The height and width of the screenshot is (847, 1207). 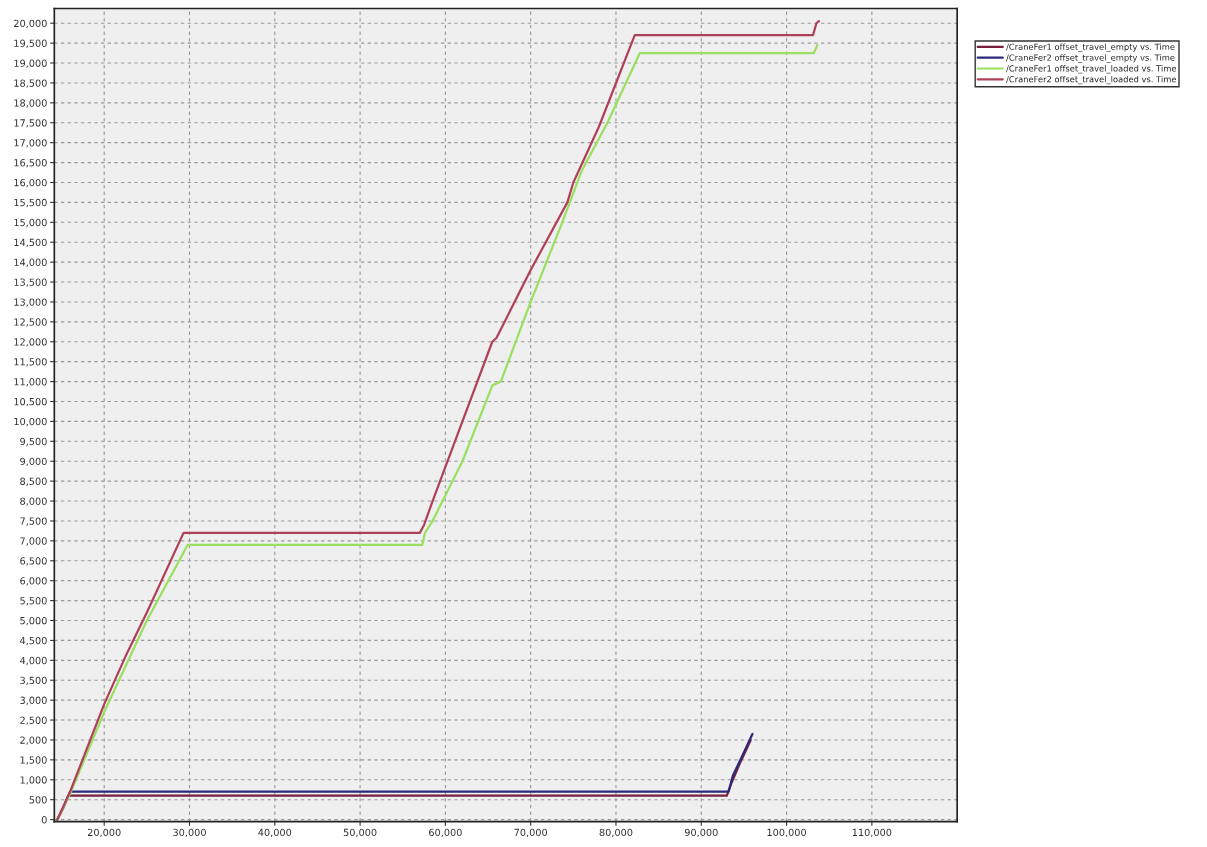 What do you see at coordinates (445, 833) in the screenshot?
I see `x-tick-label: 60,000` at bounding box center [445, 833].